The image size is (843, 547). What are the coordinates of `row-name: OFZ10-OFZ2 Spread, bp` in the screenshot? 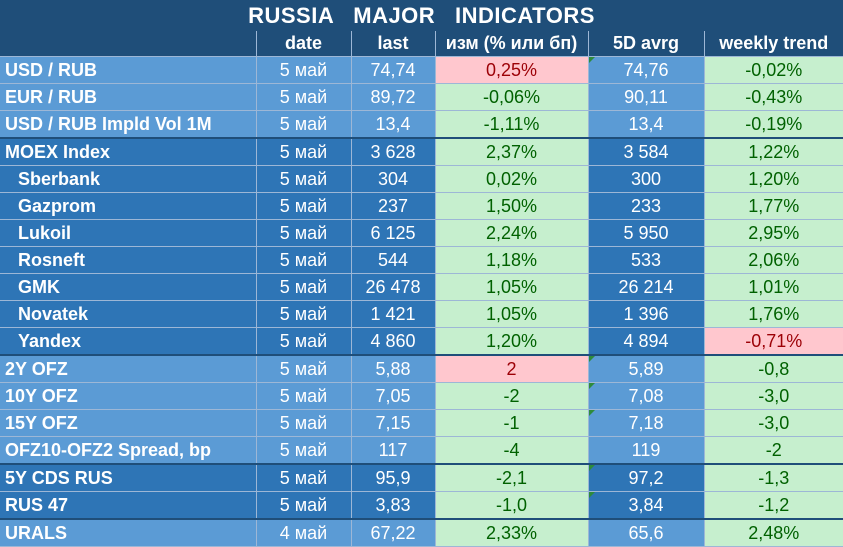 It's located at (128, 450).